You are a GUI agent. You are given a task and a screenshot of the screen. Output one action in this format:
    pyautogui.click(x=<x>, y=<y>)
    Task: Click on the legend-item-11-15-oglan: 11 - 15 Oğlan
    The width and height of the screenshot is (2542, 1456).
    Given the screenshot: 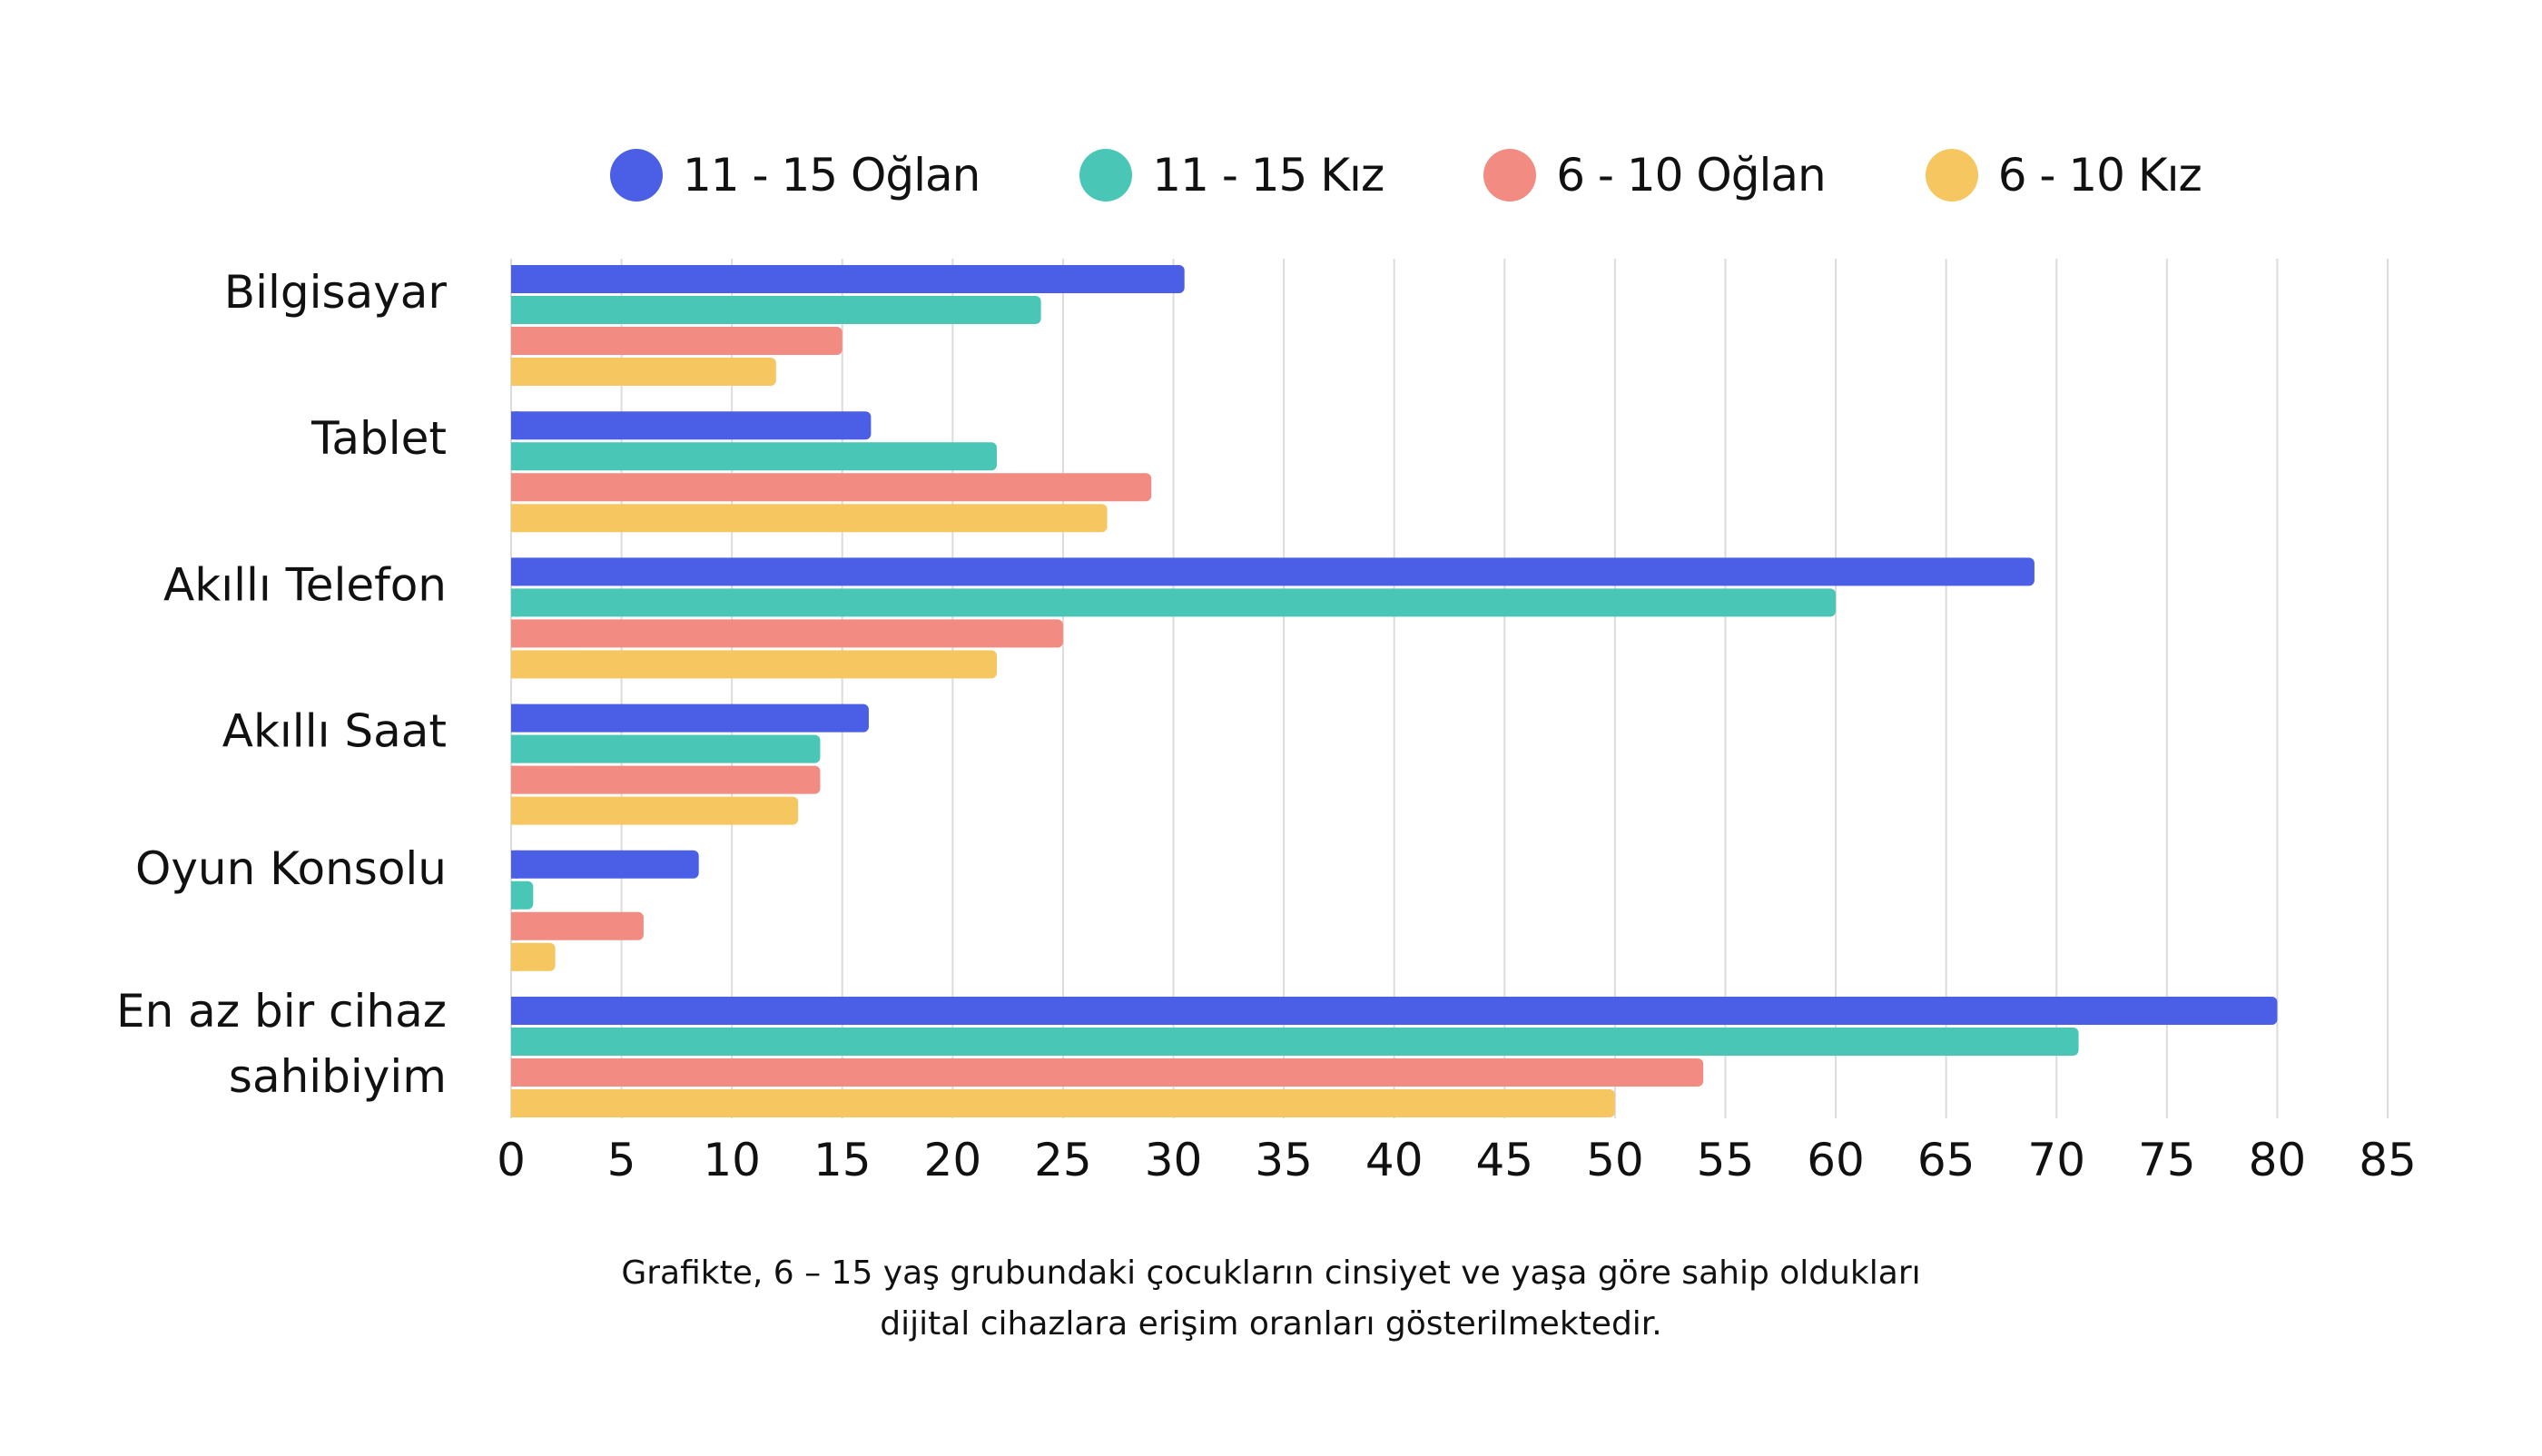 What is the action you would take?
    pyautogui.click(x=795, y=175)
    